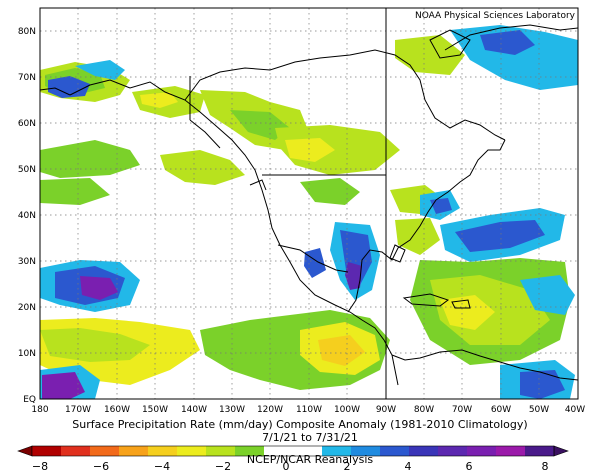  I want to click on lat-label: 80N, so click(27, 32).